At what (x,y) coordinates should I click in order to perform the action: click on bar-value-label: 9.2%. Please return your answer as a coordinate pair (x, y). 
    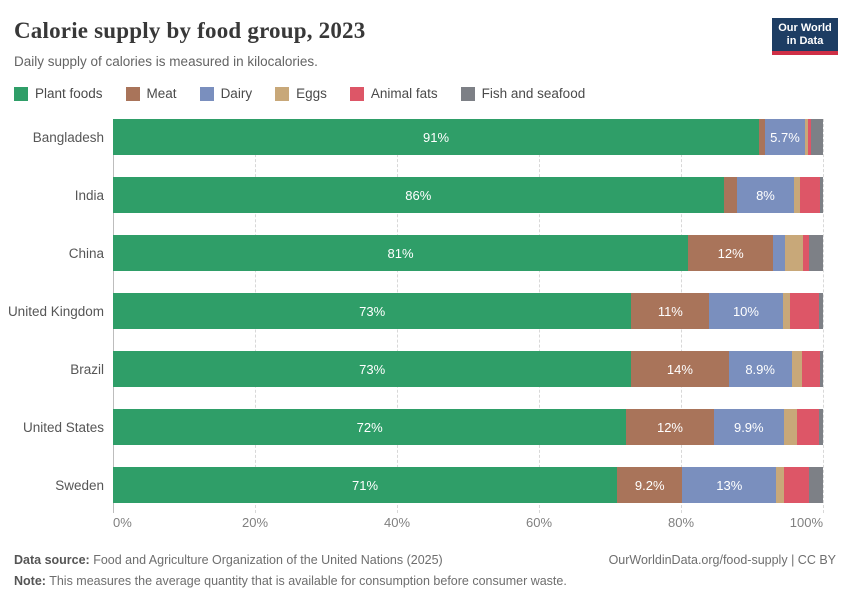
    Looking at the image, I should click on (649, 485).